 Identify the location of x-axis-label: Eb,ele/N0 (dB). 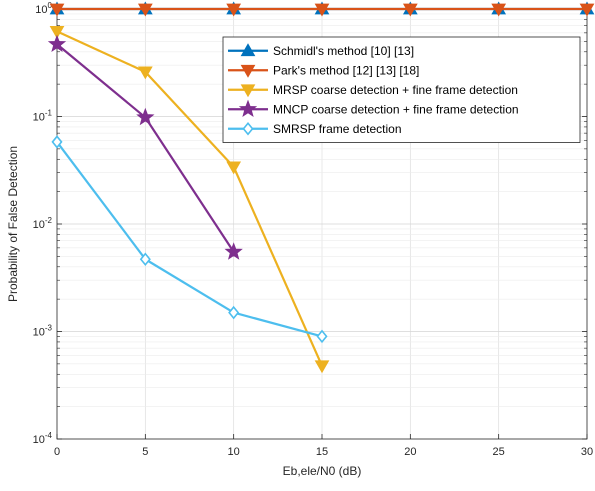
(322, 471).